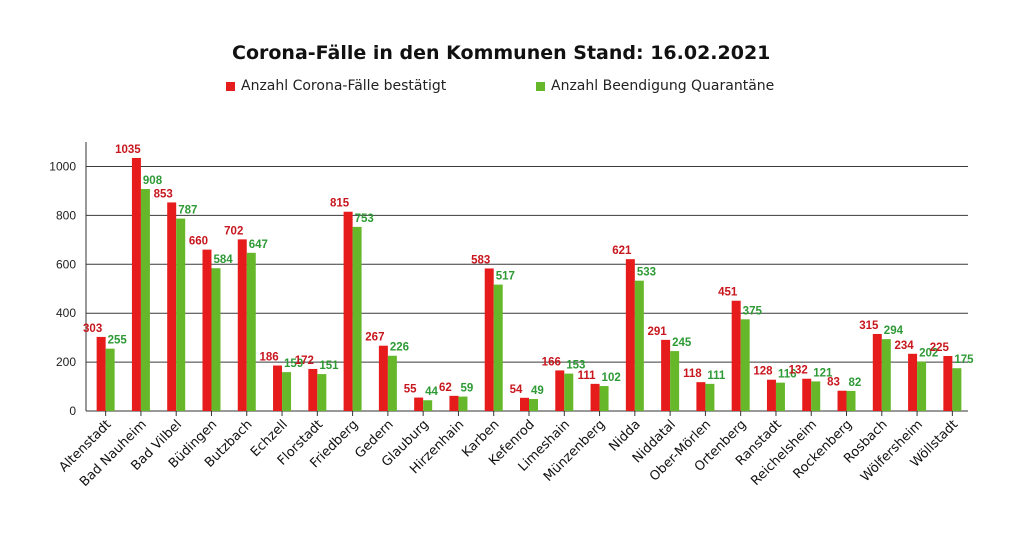  What do you see at coordinates (753, 311) in the screenshot?
I see `data-label: 375` at bounding box center [753, 311].